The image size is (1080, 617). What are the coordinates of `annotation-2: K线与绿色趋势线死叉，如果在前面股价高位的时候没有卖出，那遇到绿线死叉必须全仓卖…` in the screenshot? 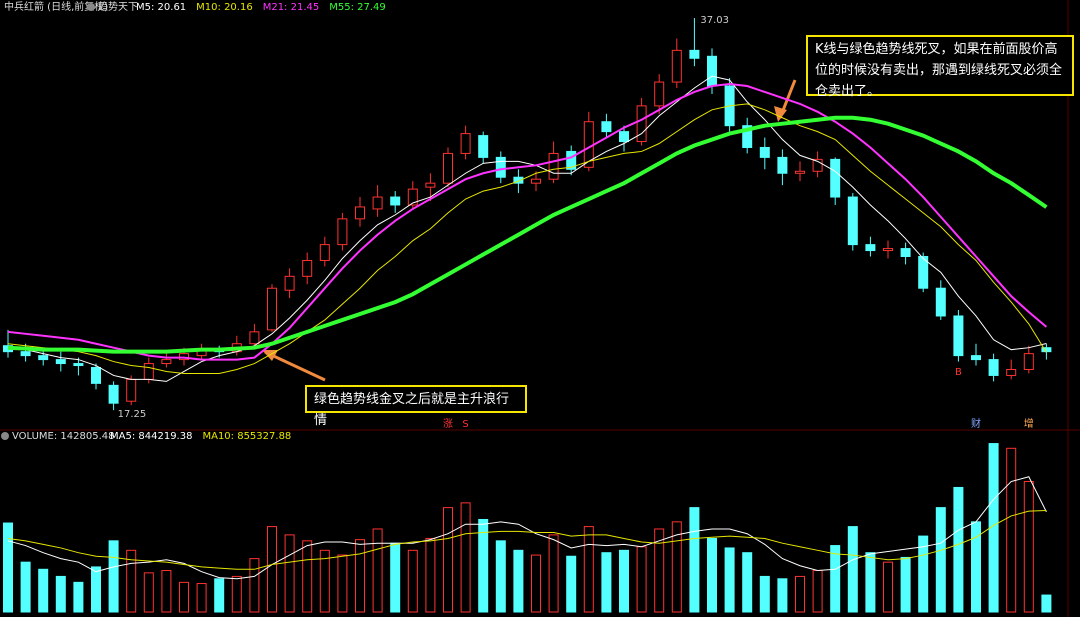 It's located at (940, 67).